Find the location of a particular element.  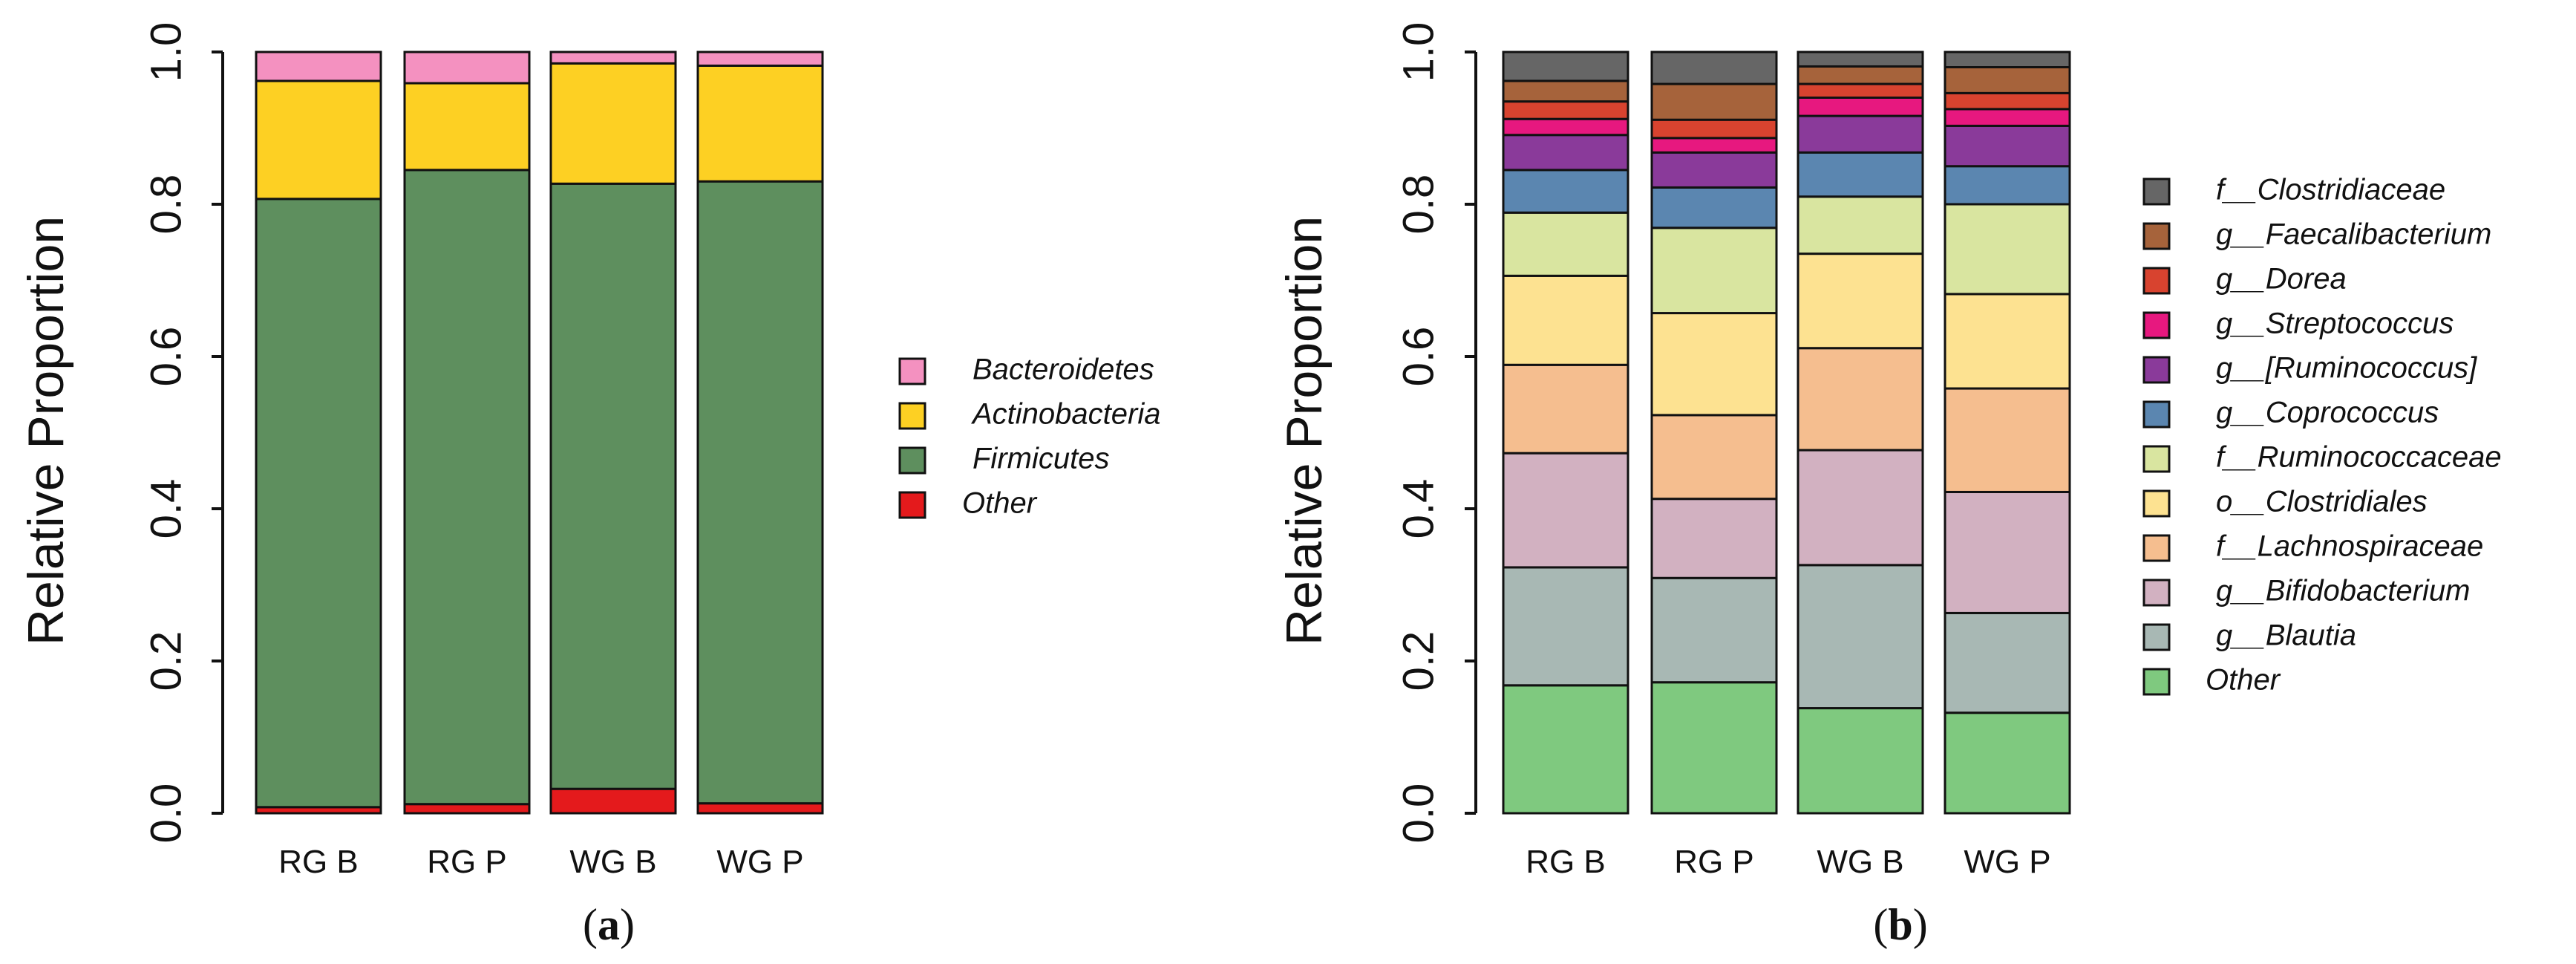

panel-b-legend-label-f-ruminococcaceae: f__Ruminococcaceae is located at coordinates (2359, 458).